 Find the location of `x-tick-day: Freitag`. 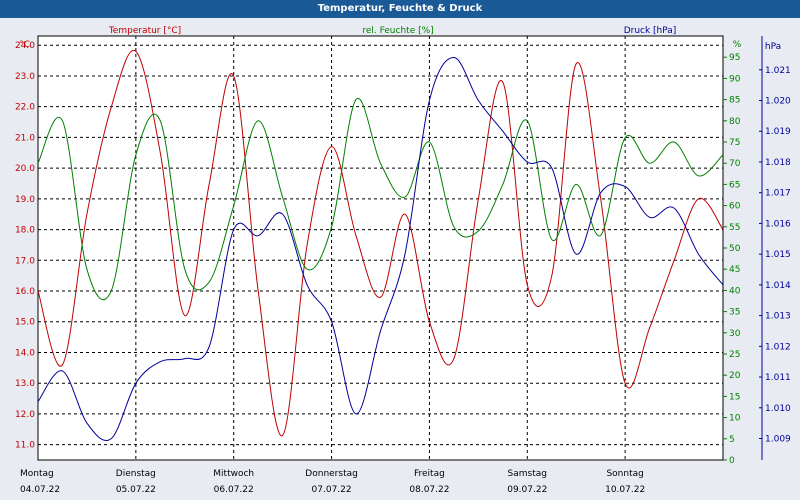

x-tick-day: Freitag is located at coordinates (429, 474).